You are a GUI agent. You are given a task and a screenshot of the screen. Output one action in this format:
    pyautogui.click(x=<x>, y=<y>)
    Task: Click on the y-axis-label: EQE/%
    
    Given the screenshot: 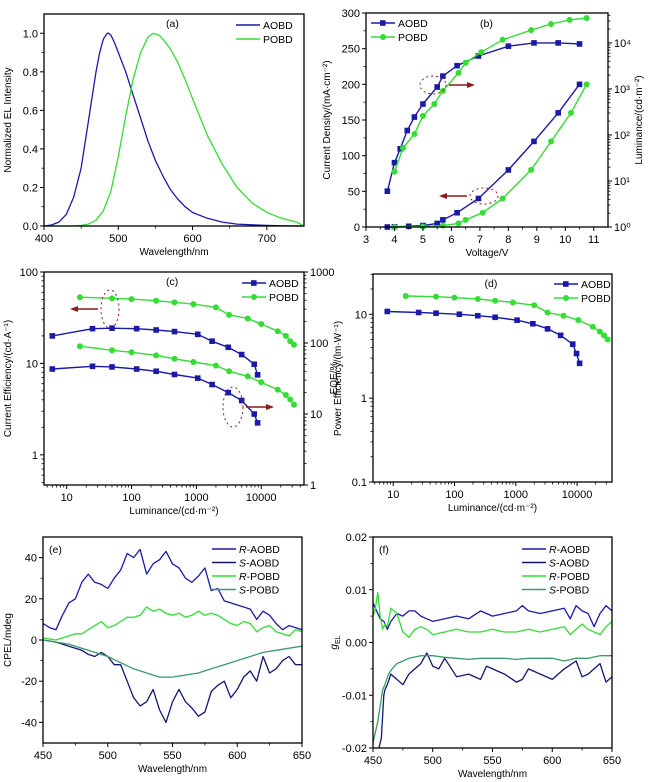 What is the action you would take?
    pyautogui.click(x=334, y=378)
    